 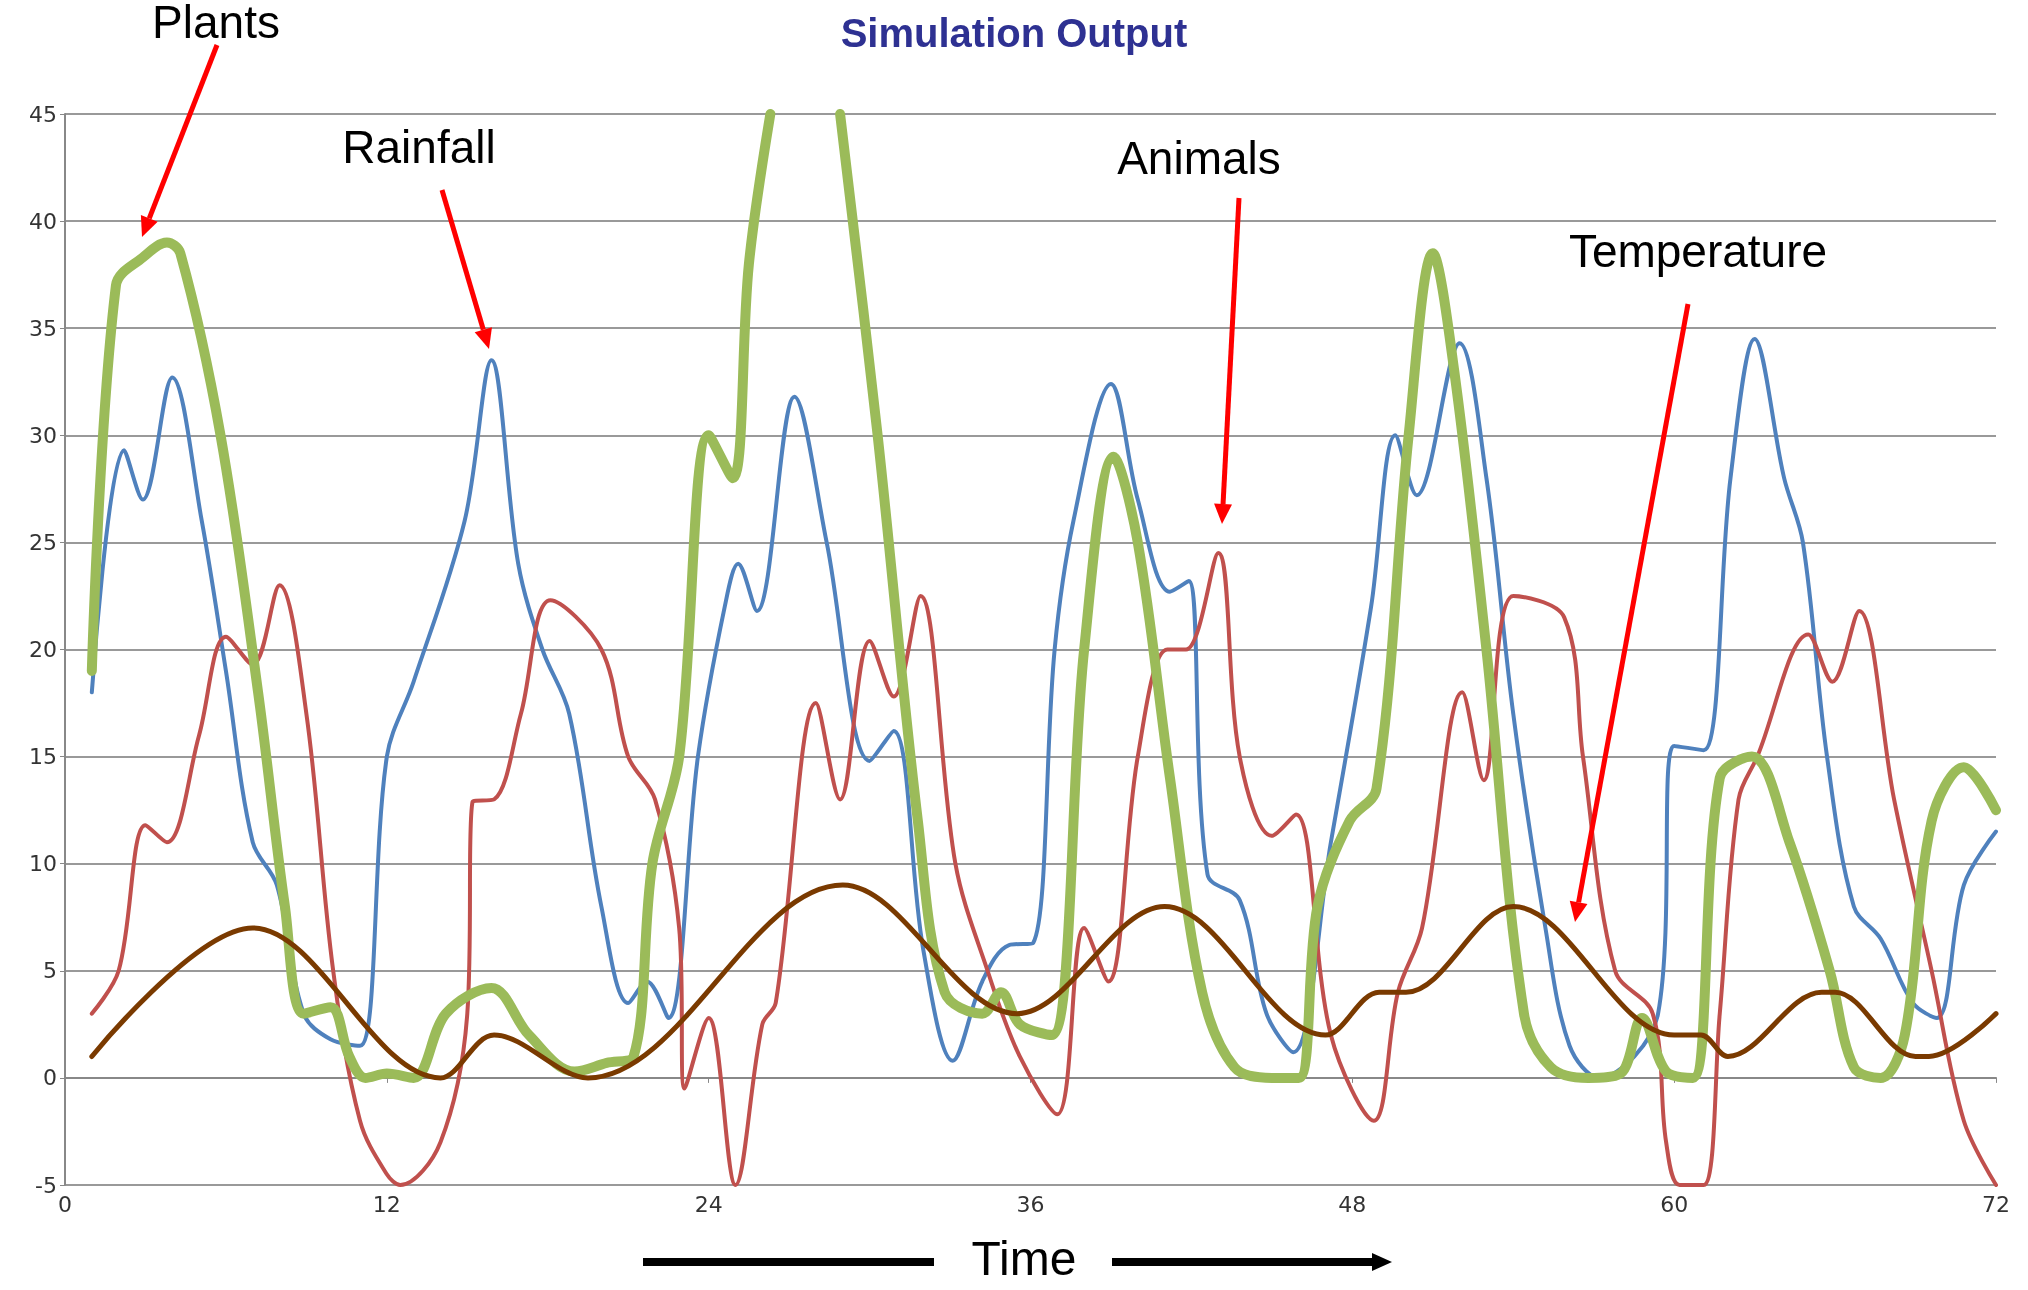 I want to click on x-tick-label: 24, so click(x=708, y=1204).